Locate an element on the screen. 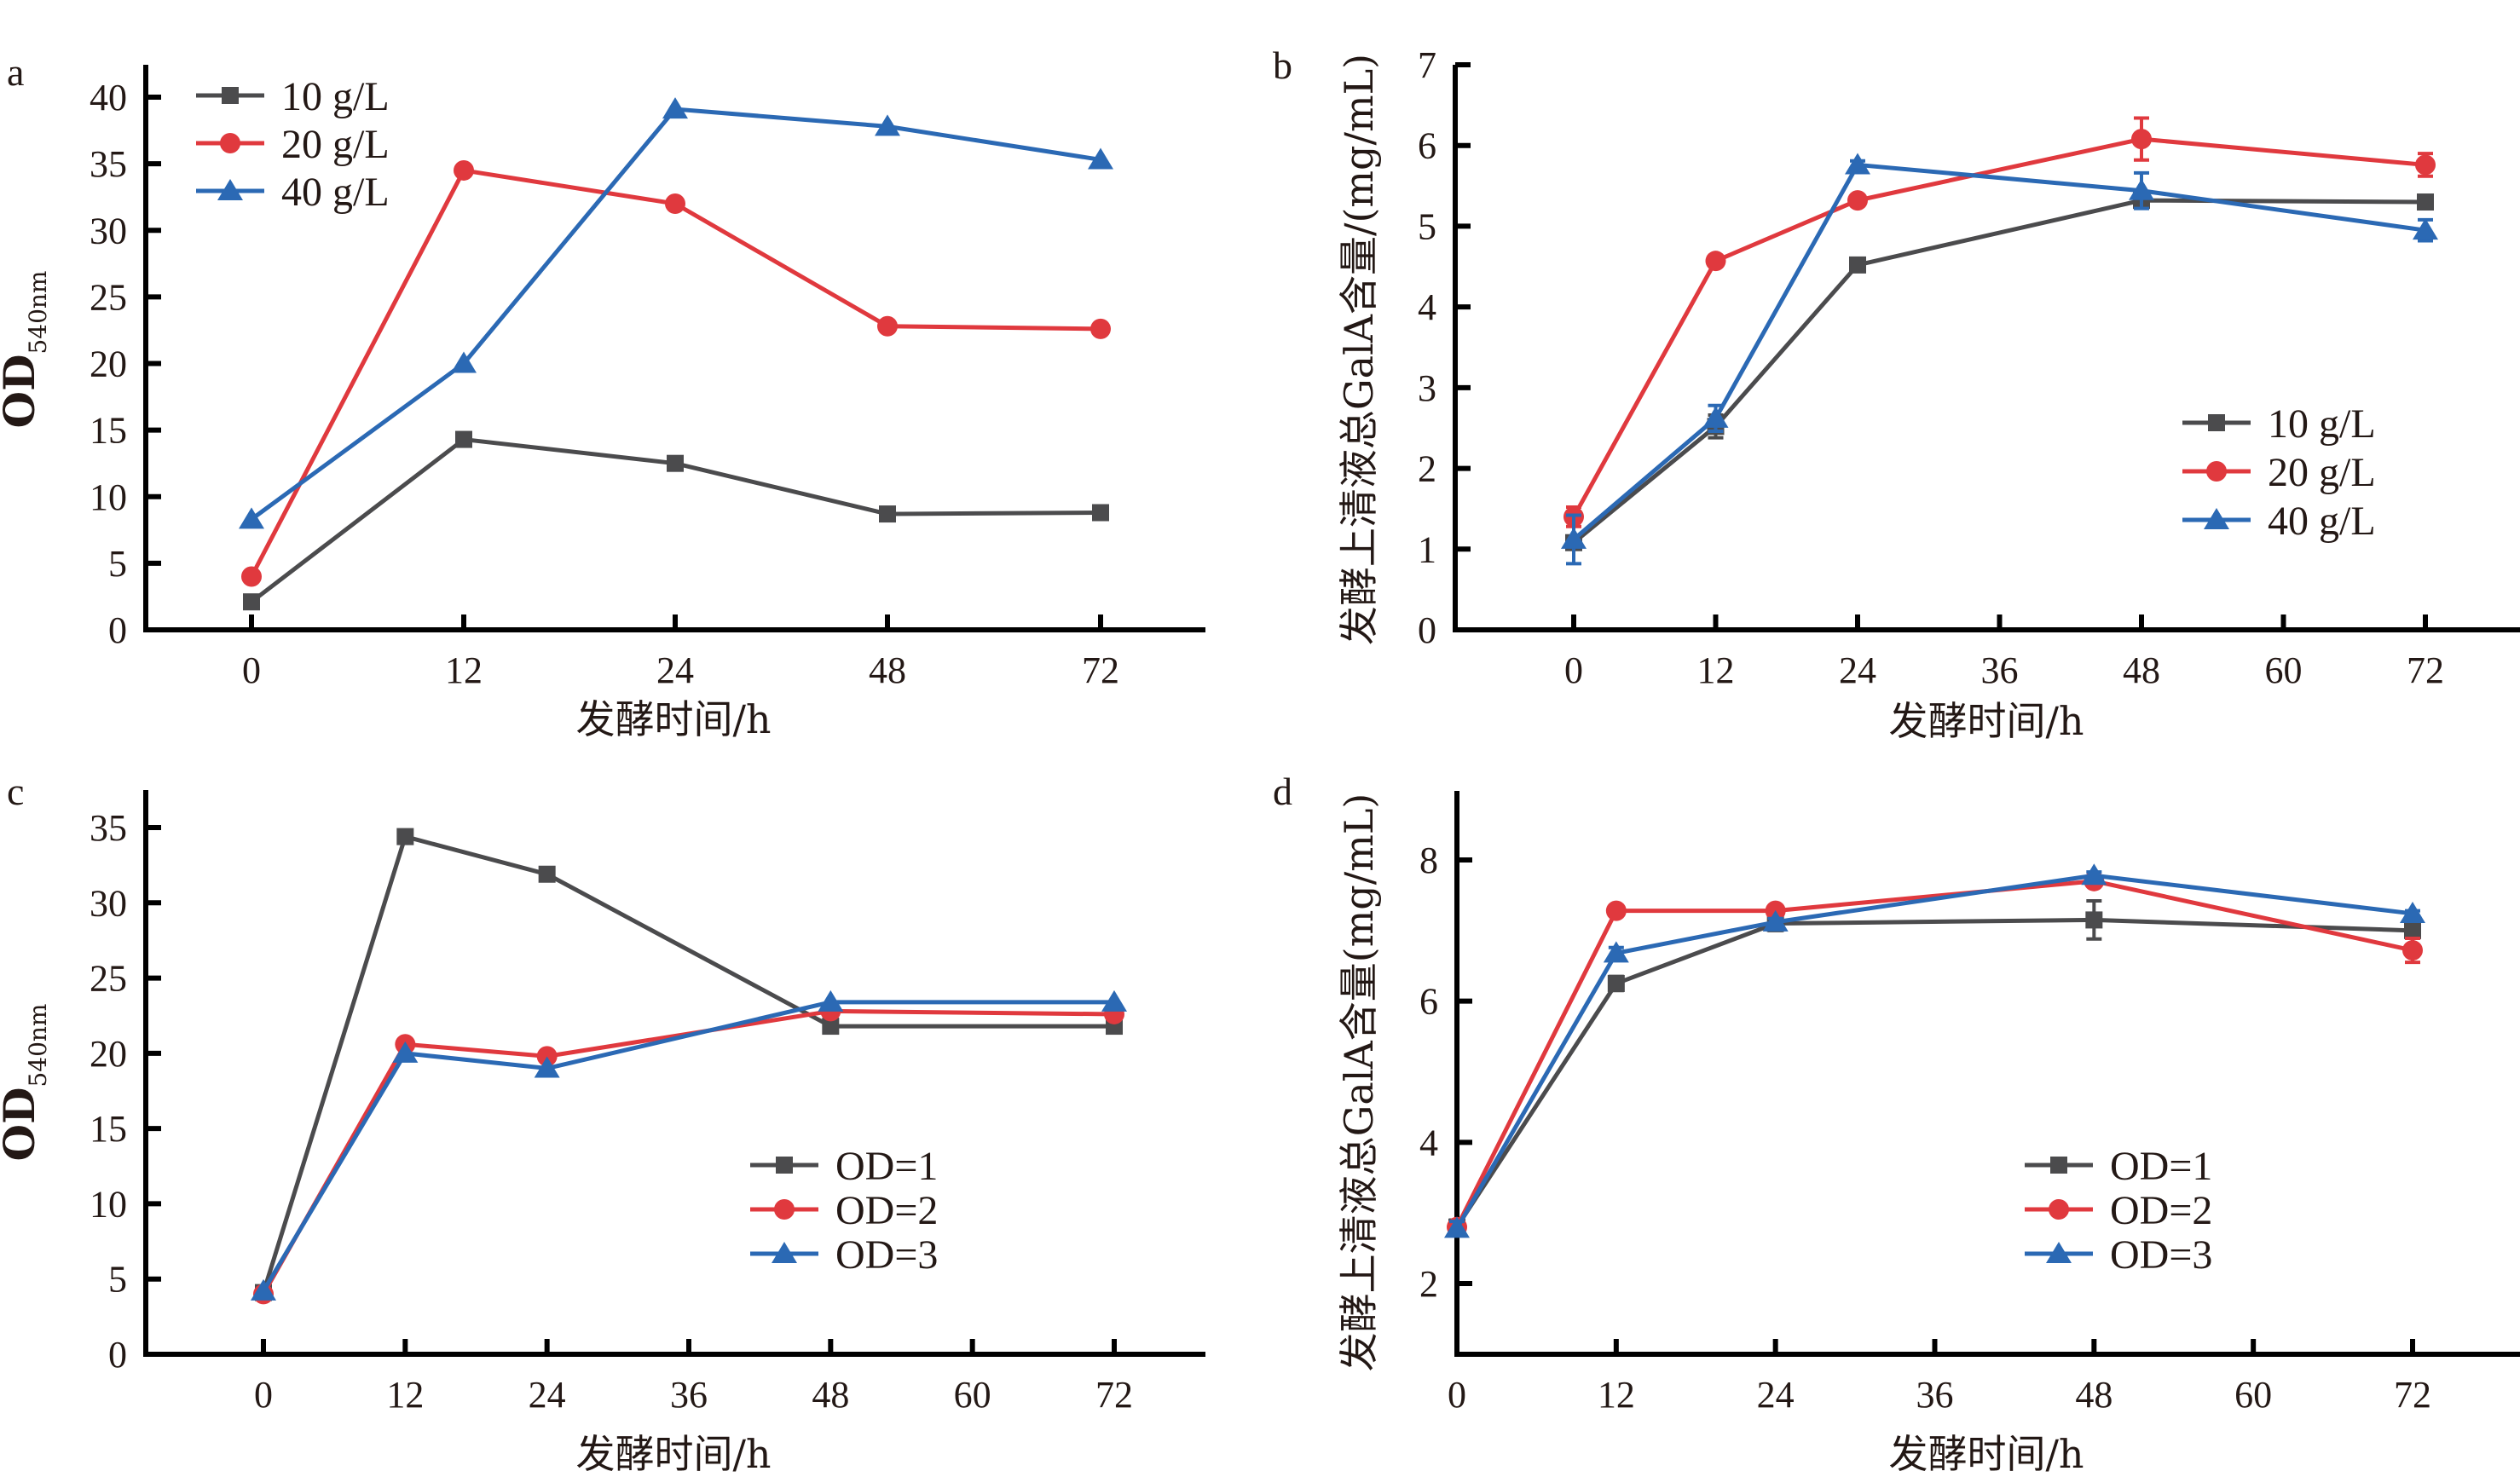  y-tick-label: 8 is located at coordinates (1428, 860).